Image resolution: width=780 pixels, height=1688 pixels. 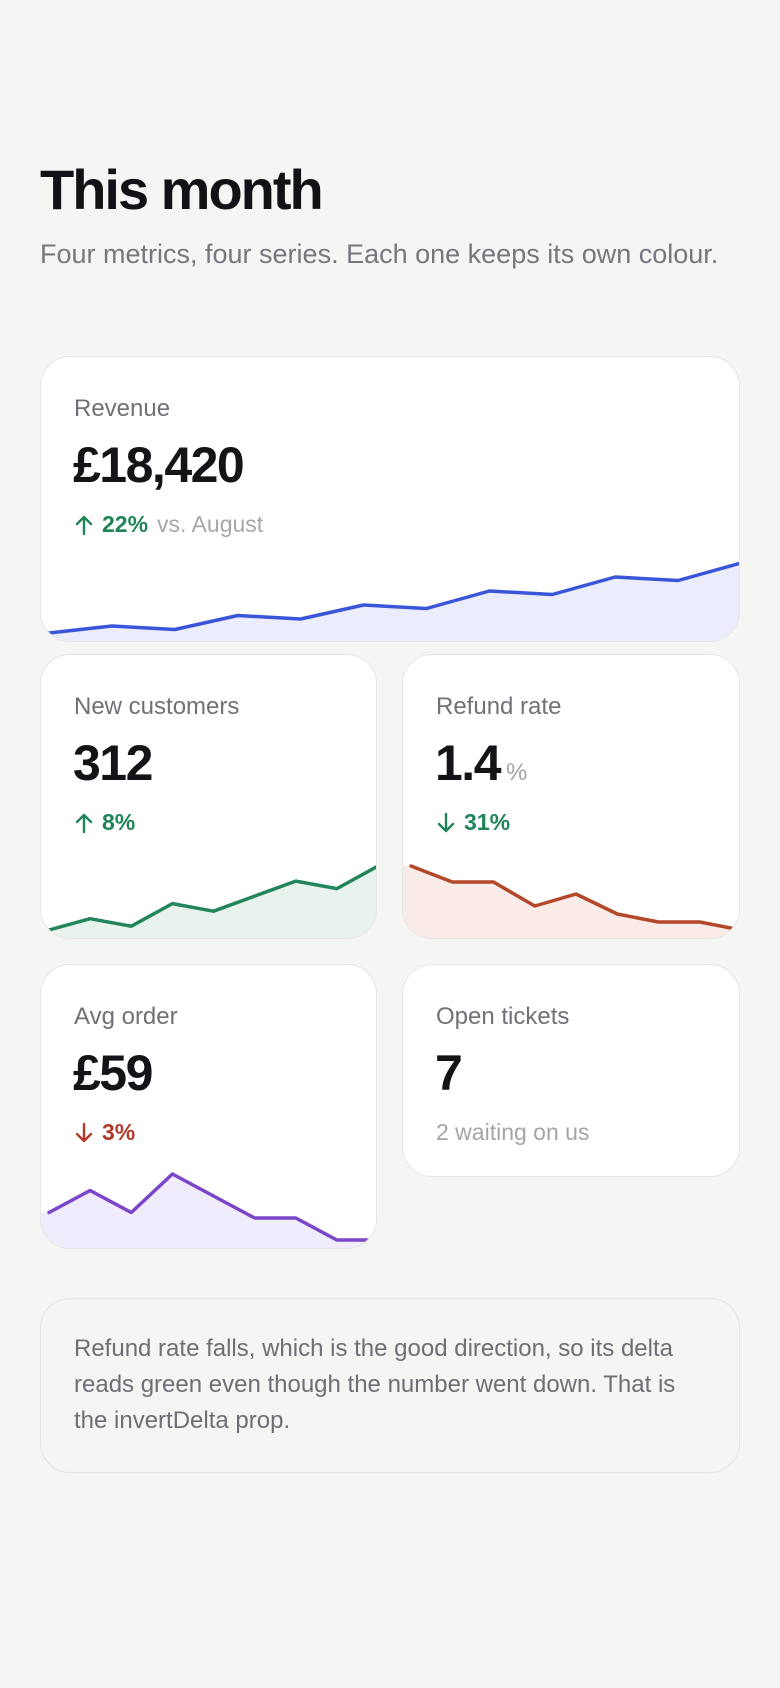 I want to click on page-title: This month, so click(x=182, y=189).